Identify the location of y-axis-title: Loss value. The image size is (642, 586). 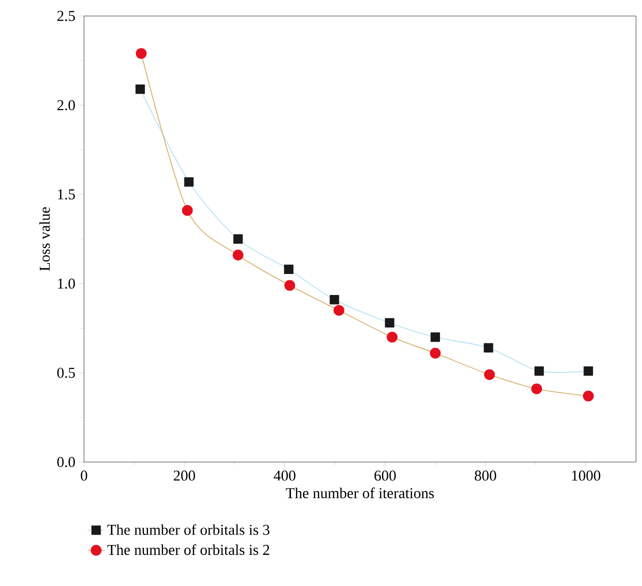
(44, 239).